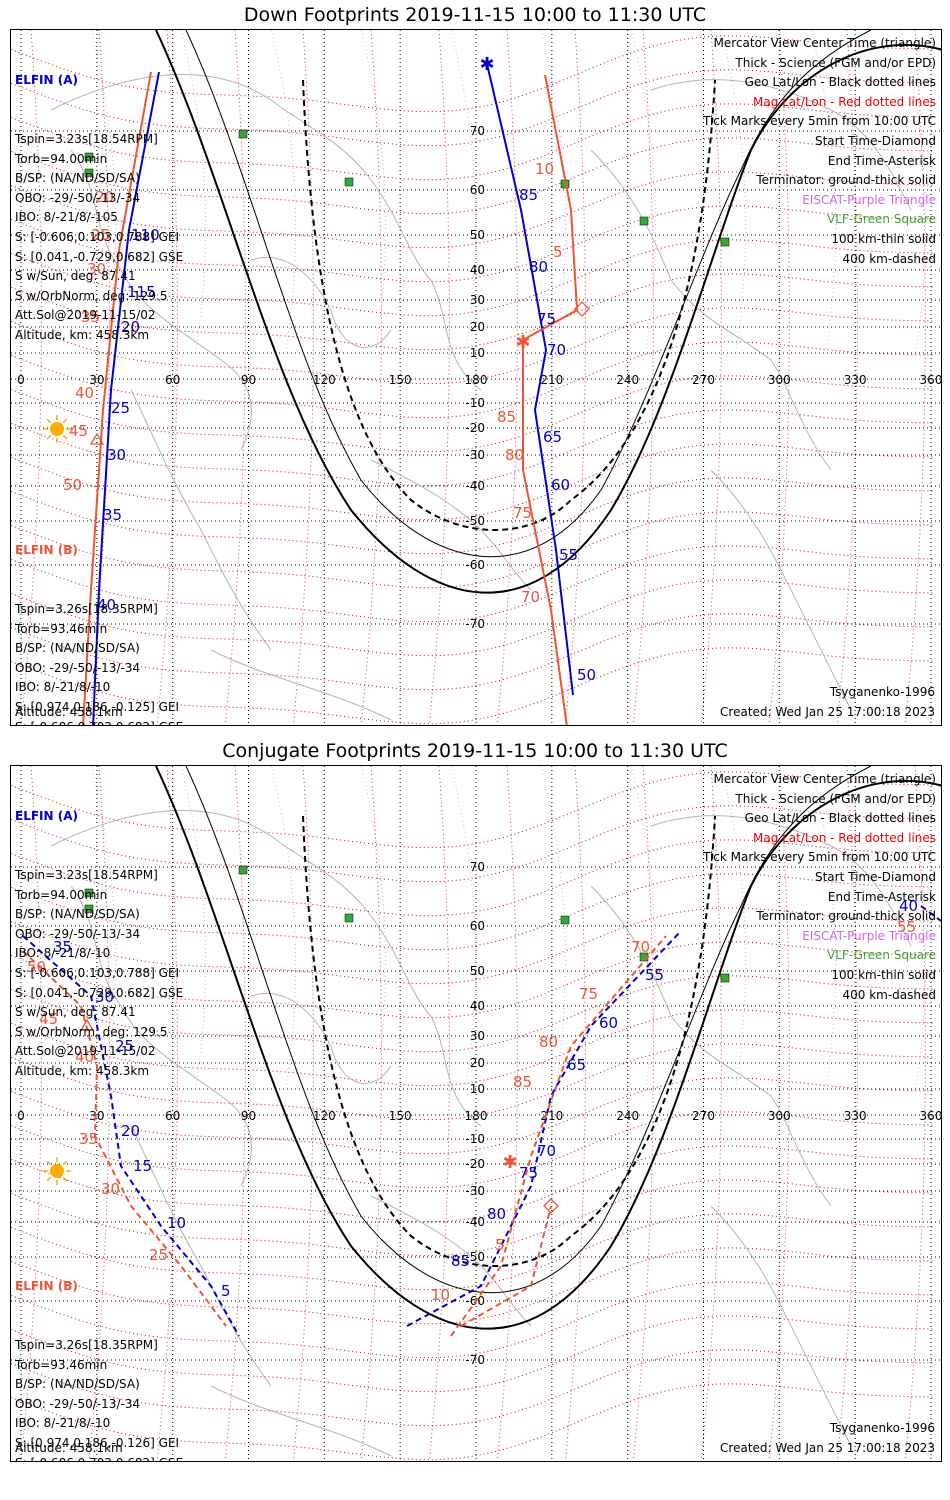 This screenshot has width=950, height=1500. Describe the element at coordinates (475, 455) in the screenshot. I see `lat-tick-label: -30` at that location.